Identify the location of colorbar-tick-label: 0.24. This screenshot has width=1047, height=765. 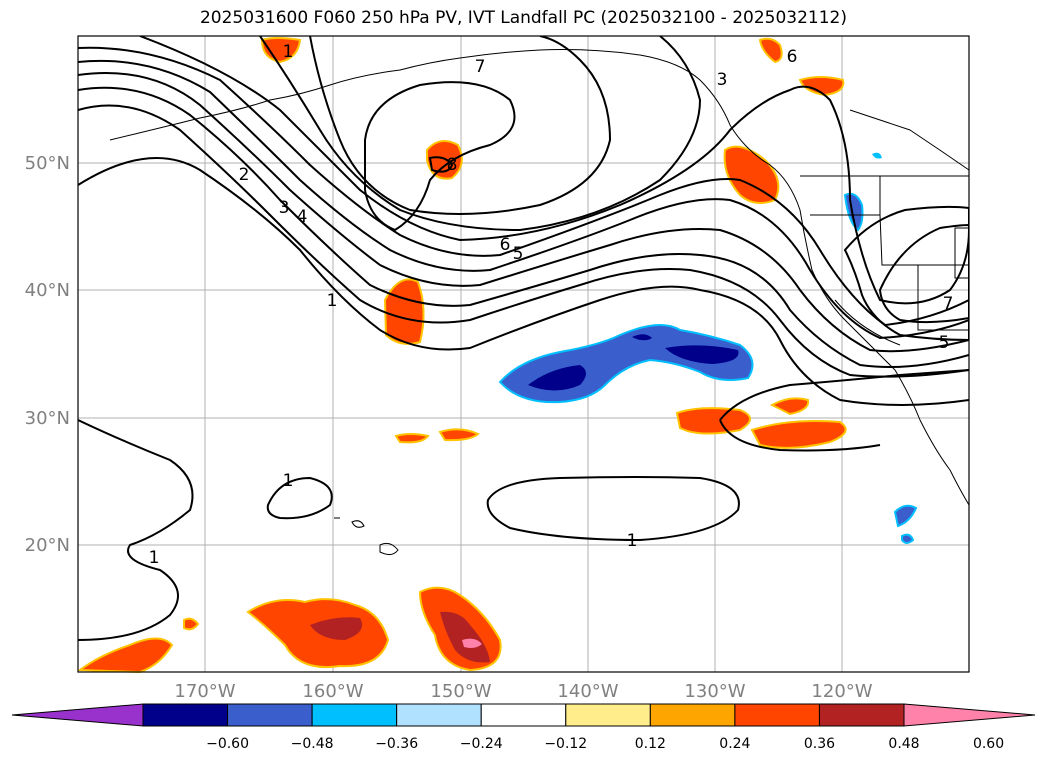
(735, 744).